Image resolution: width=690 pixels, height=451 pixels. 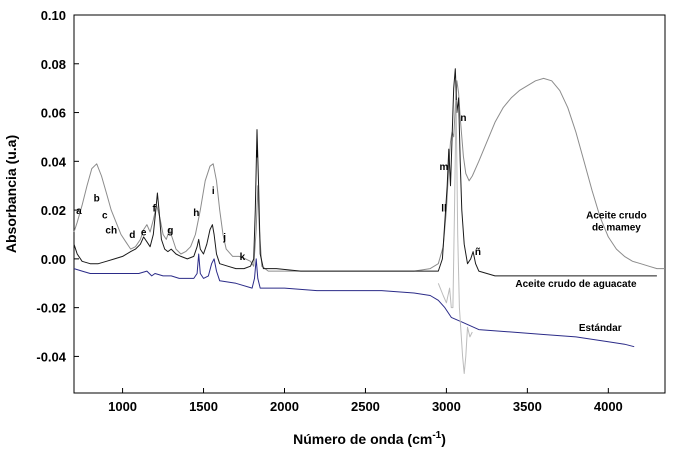 What do you see at coordinates (154, 208) in the screenshot?
I see `peak-label: f` at bounding box center [154, 208].